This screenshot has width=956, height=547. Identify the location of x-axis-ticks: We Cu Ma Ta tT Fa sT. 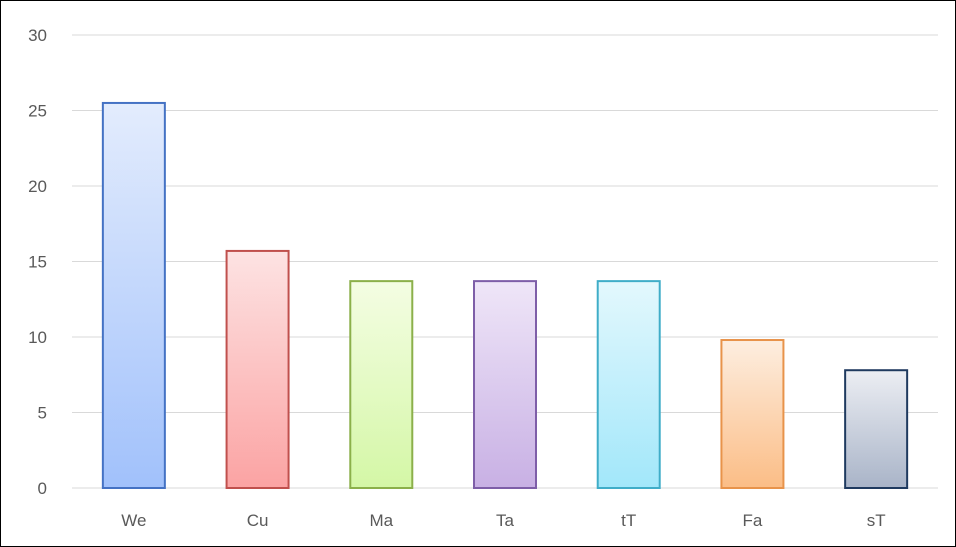
(503, 520).